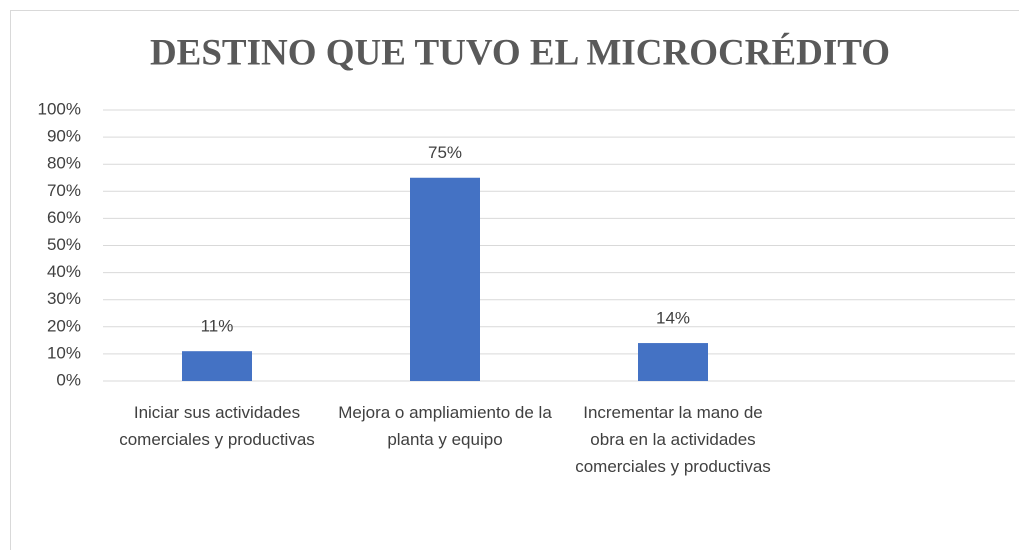 This screenshot has height=550, width=1019. What do you see at coordinates (217, 326) in the screenshot?
I see `data-label: 11%` at bounding box center [217, 326].